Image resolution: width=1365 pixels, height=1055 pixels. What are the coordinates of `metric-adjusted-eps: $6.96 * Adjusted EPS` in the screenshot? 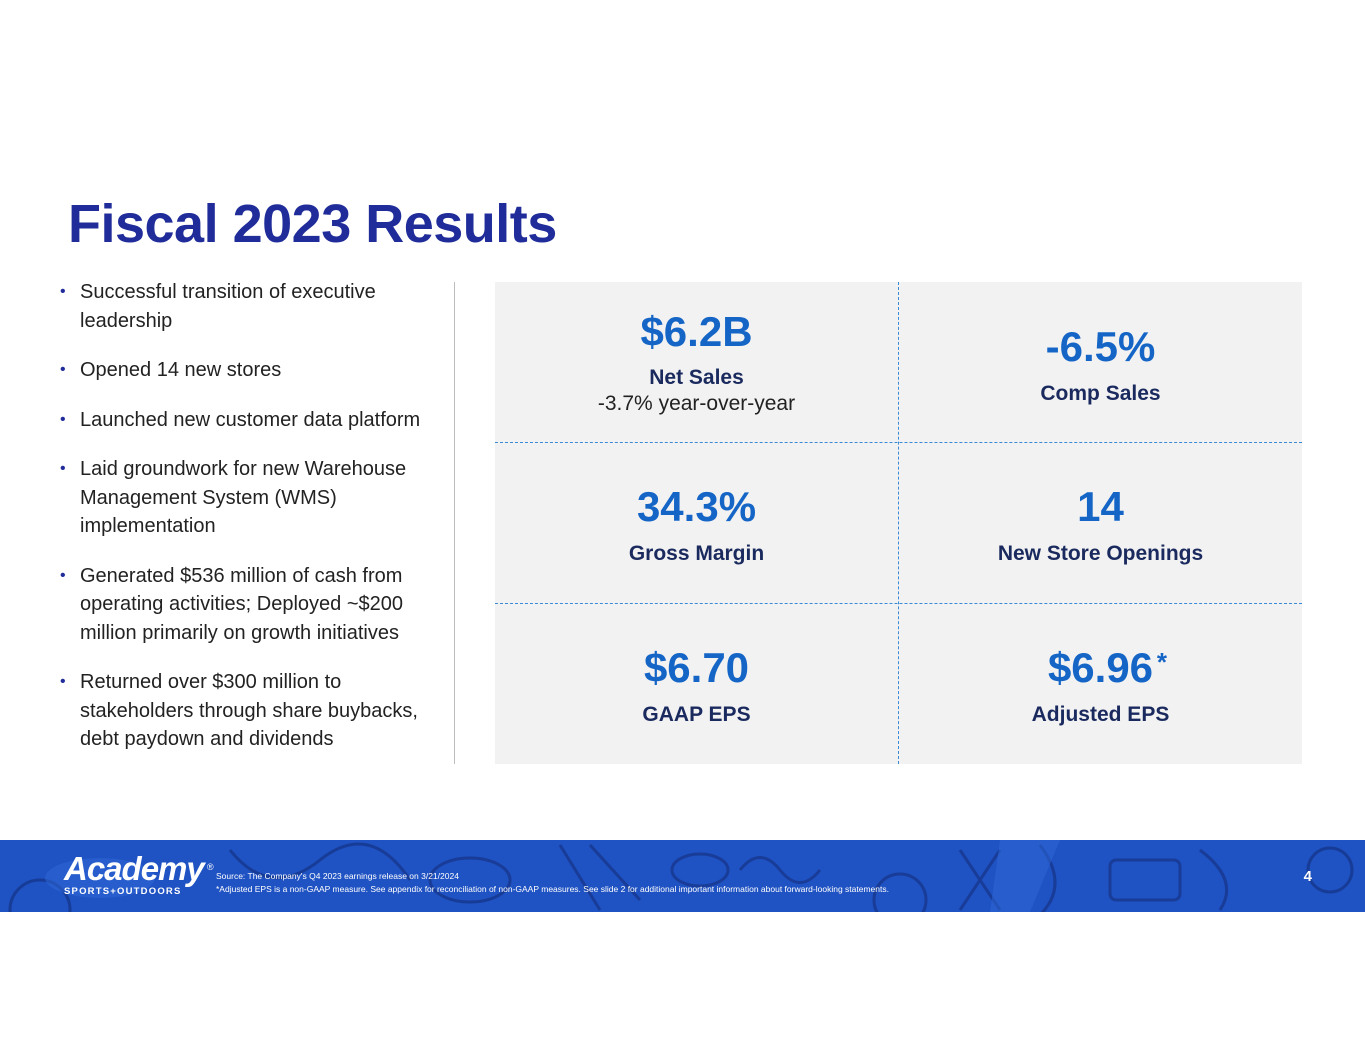 It's located at (1100, 684).